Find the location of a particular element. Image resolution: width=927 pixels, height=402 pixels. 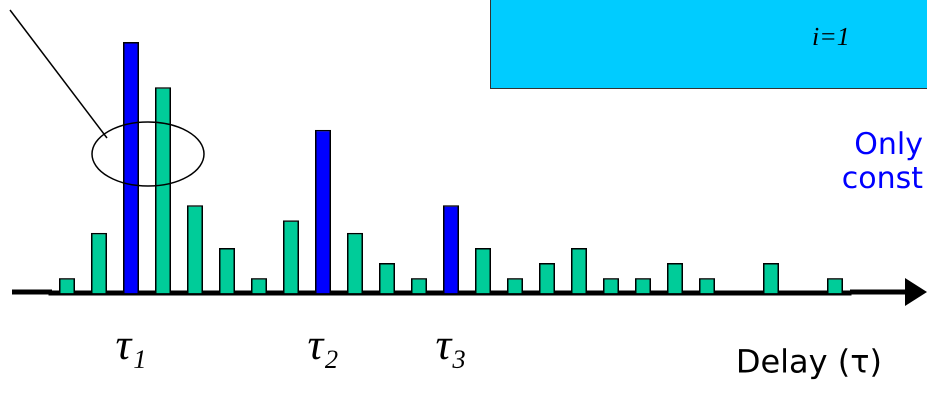

text: Only is located at coordinates (888, 144).